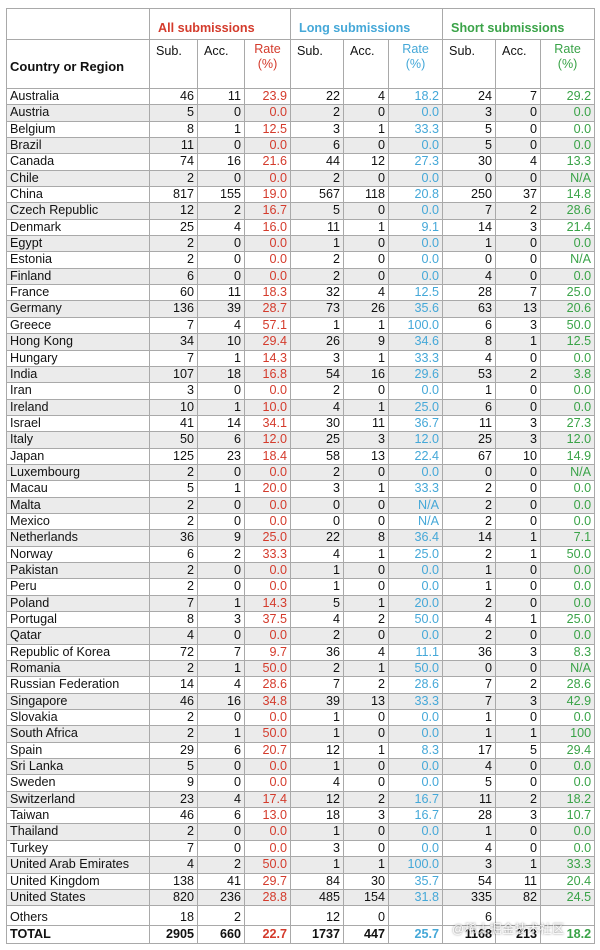 Image resolution: width=600 pixels, height=950 pixels. I want to click on long-sub-cell: 2, so click(317, 178).